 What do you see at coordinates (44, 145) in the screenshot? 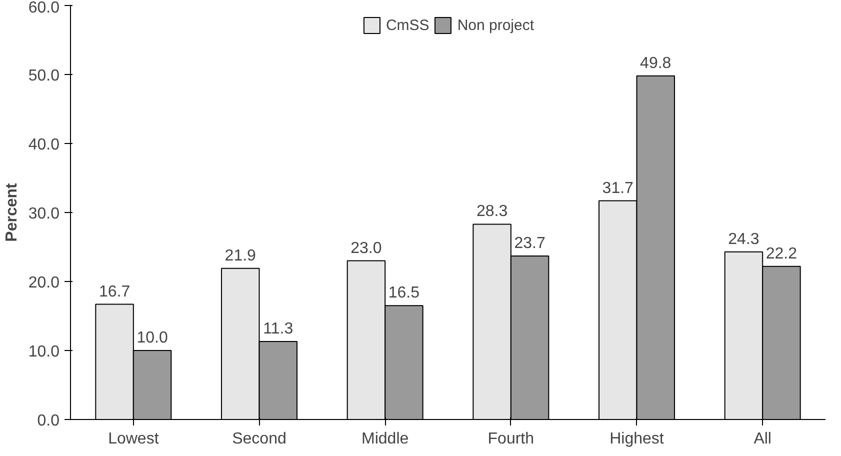
I see `y-tick-label: 40.0` at bounding box center [44, 145].